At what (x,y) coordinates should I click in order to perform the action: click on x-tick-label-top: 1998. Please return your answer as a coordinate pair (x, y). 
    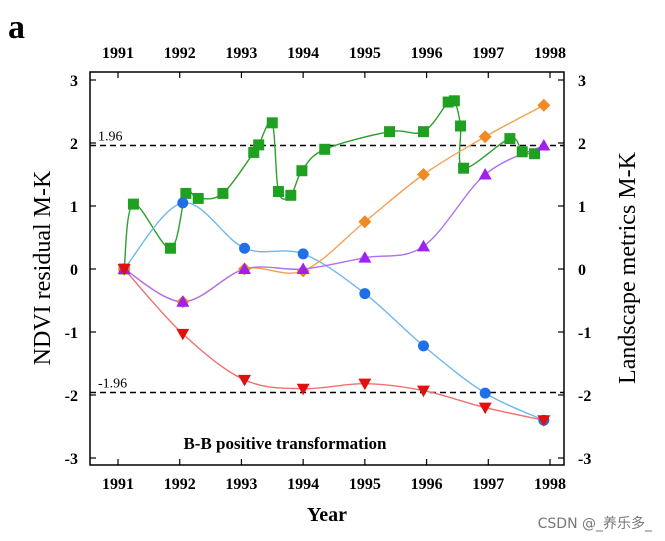
    Looking at the image, I should click on (550, 53).